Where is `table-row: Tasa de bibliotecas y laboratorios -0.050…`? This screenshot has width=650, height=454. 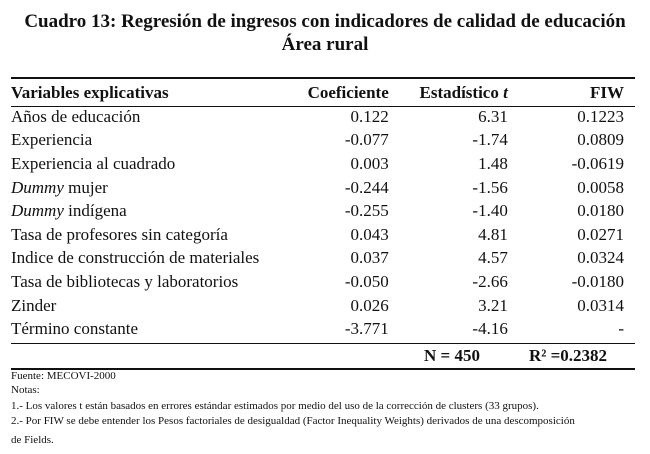 table-row: Tasa de bibliotecas y laboratorios -0.050… is located at coordinates (323, 282).